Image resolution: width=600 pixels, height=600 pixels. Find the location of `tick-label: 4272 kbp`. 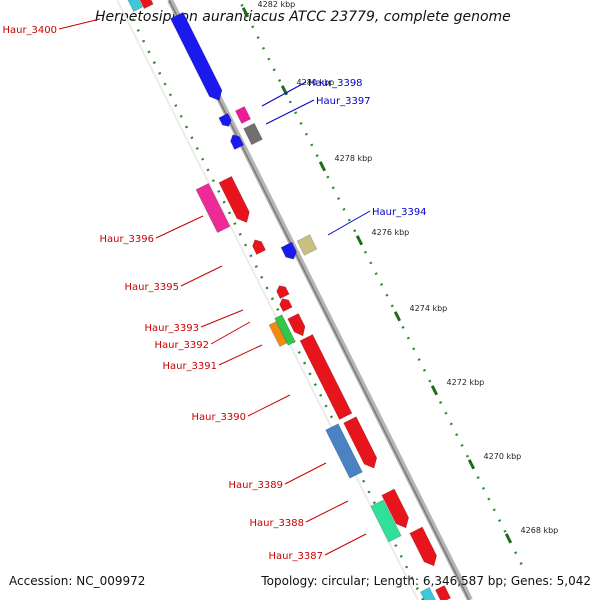

tick-label: 4272 kbp is located at coordinates (466, 382).